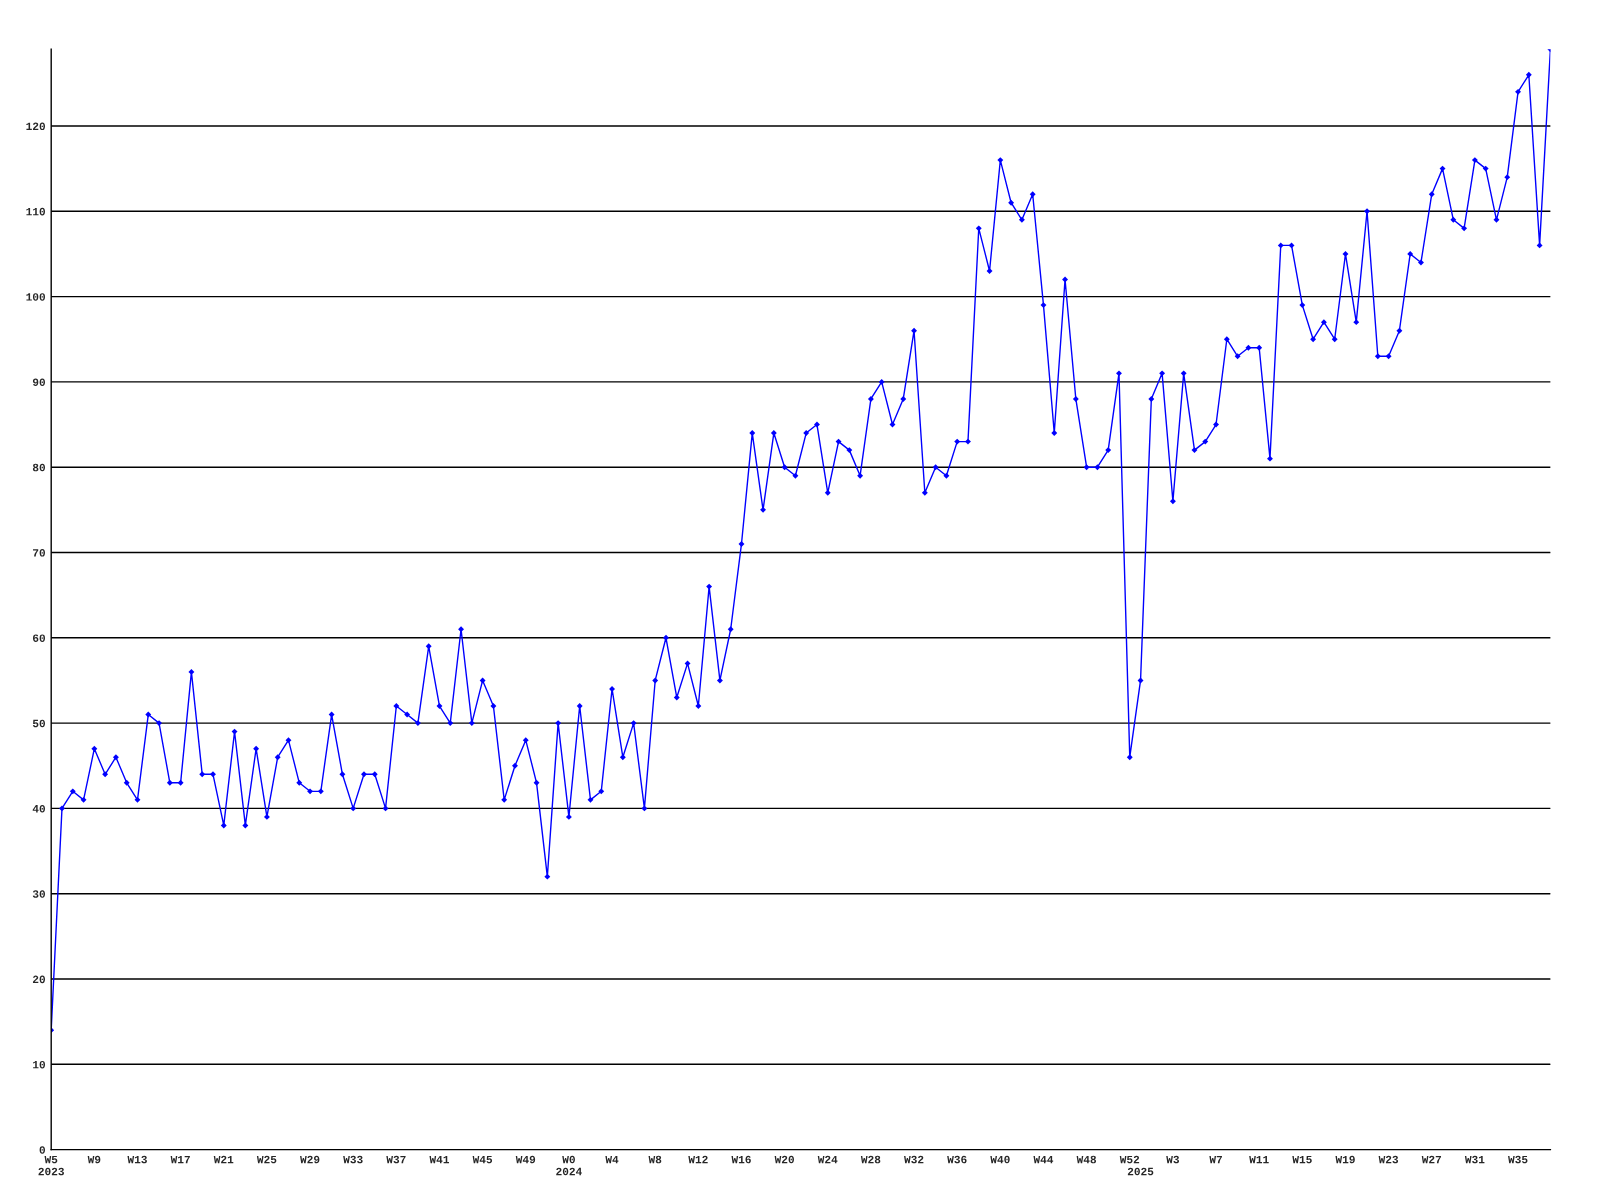  What do you see at coordinates (310, 1159) in the screenshot?
I see `x-tick-label: W29` at bounding box center [310, 1159].